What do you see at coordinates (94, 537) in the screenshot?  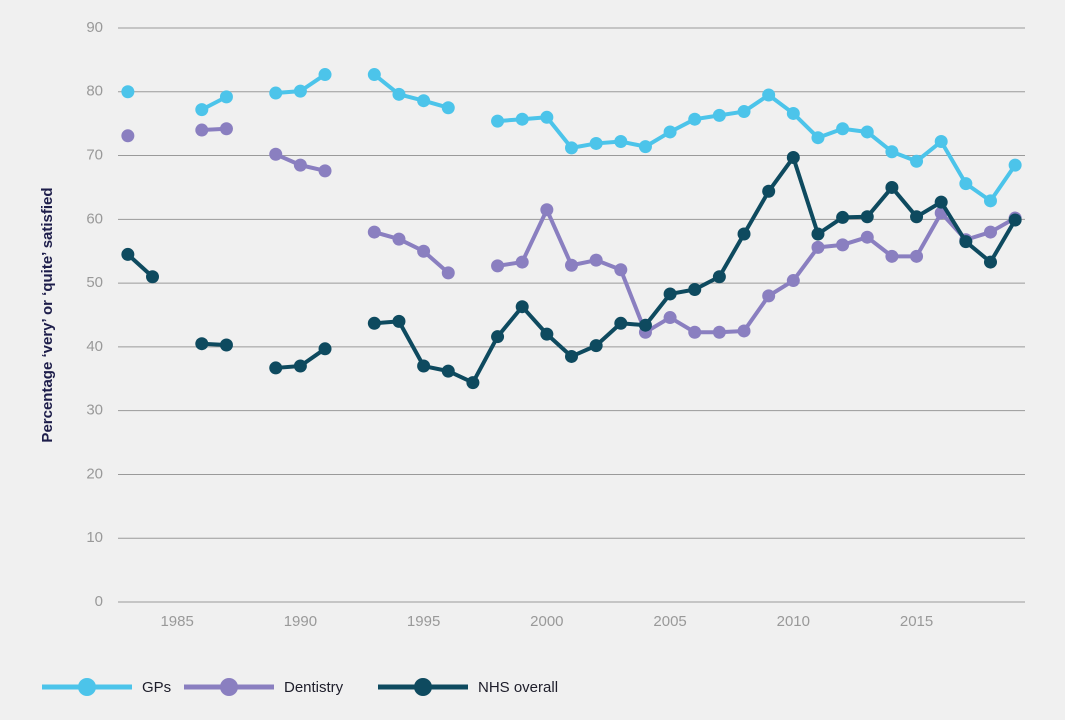 I see `y-tick-label: 10` at bounding box center [94, 537].